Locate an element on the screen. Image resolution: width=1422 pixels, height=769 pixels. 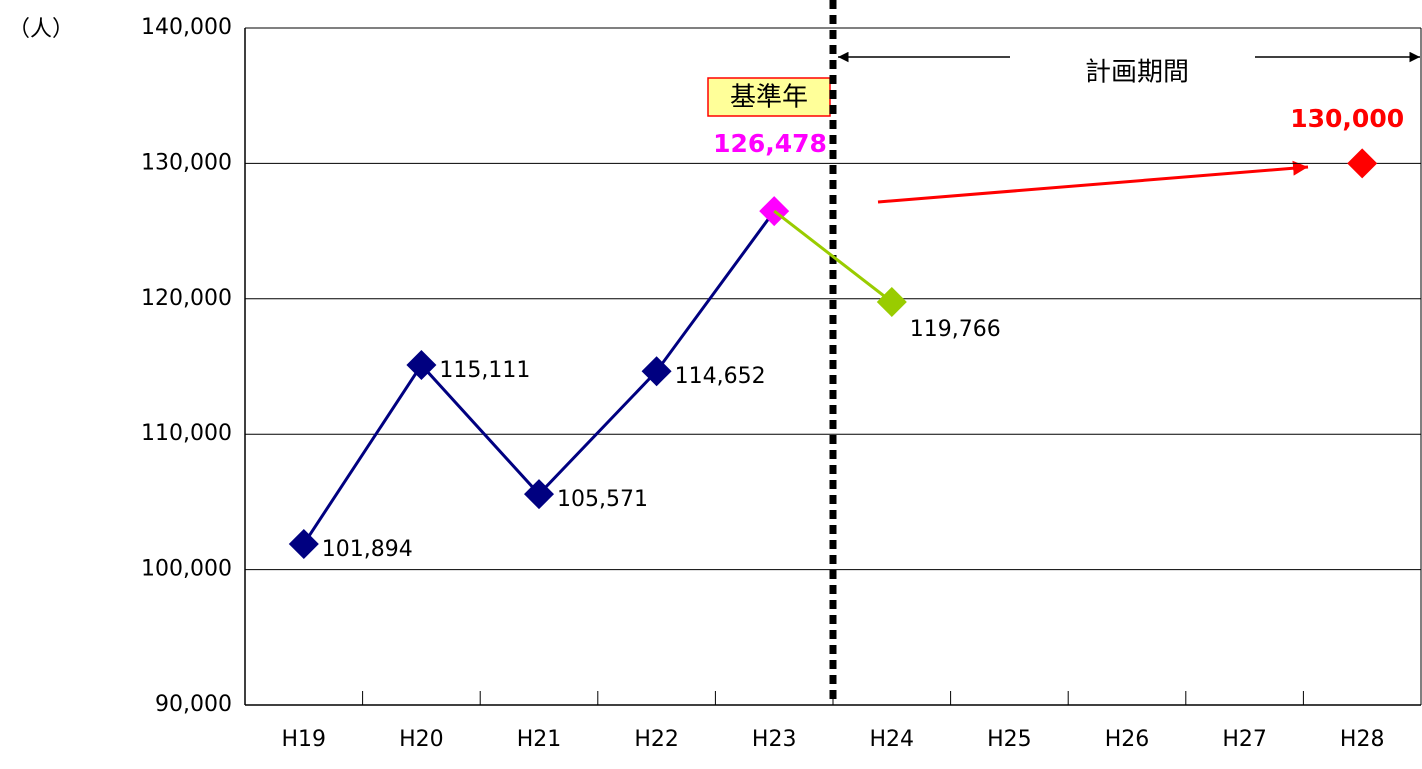
trend-arrow is located at coordinates (1093, 182).